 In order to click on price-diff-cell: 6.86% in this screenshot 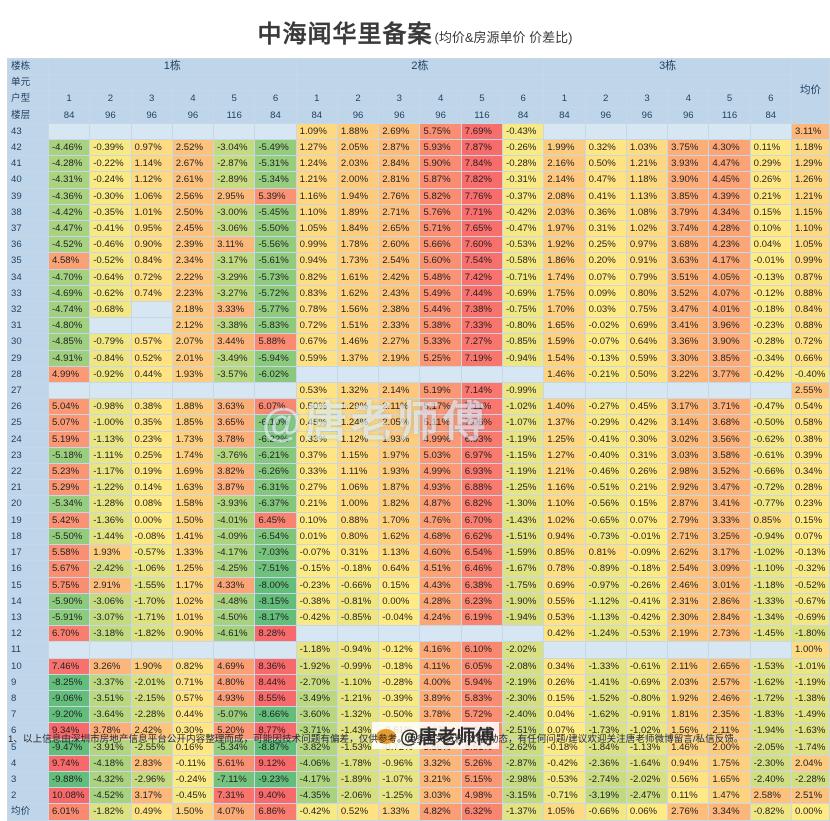, I will do `click(275, 812)`.